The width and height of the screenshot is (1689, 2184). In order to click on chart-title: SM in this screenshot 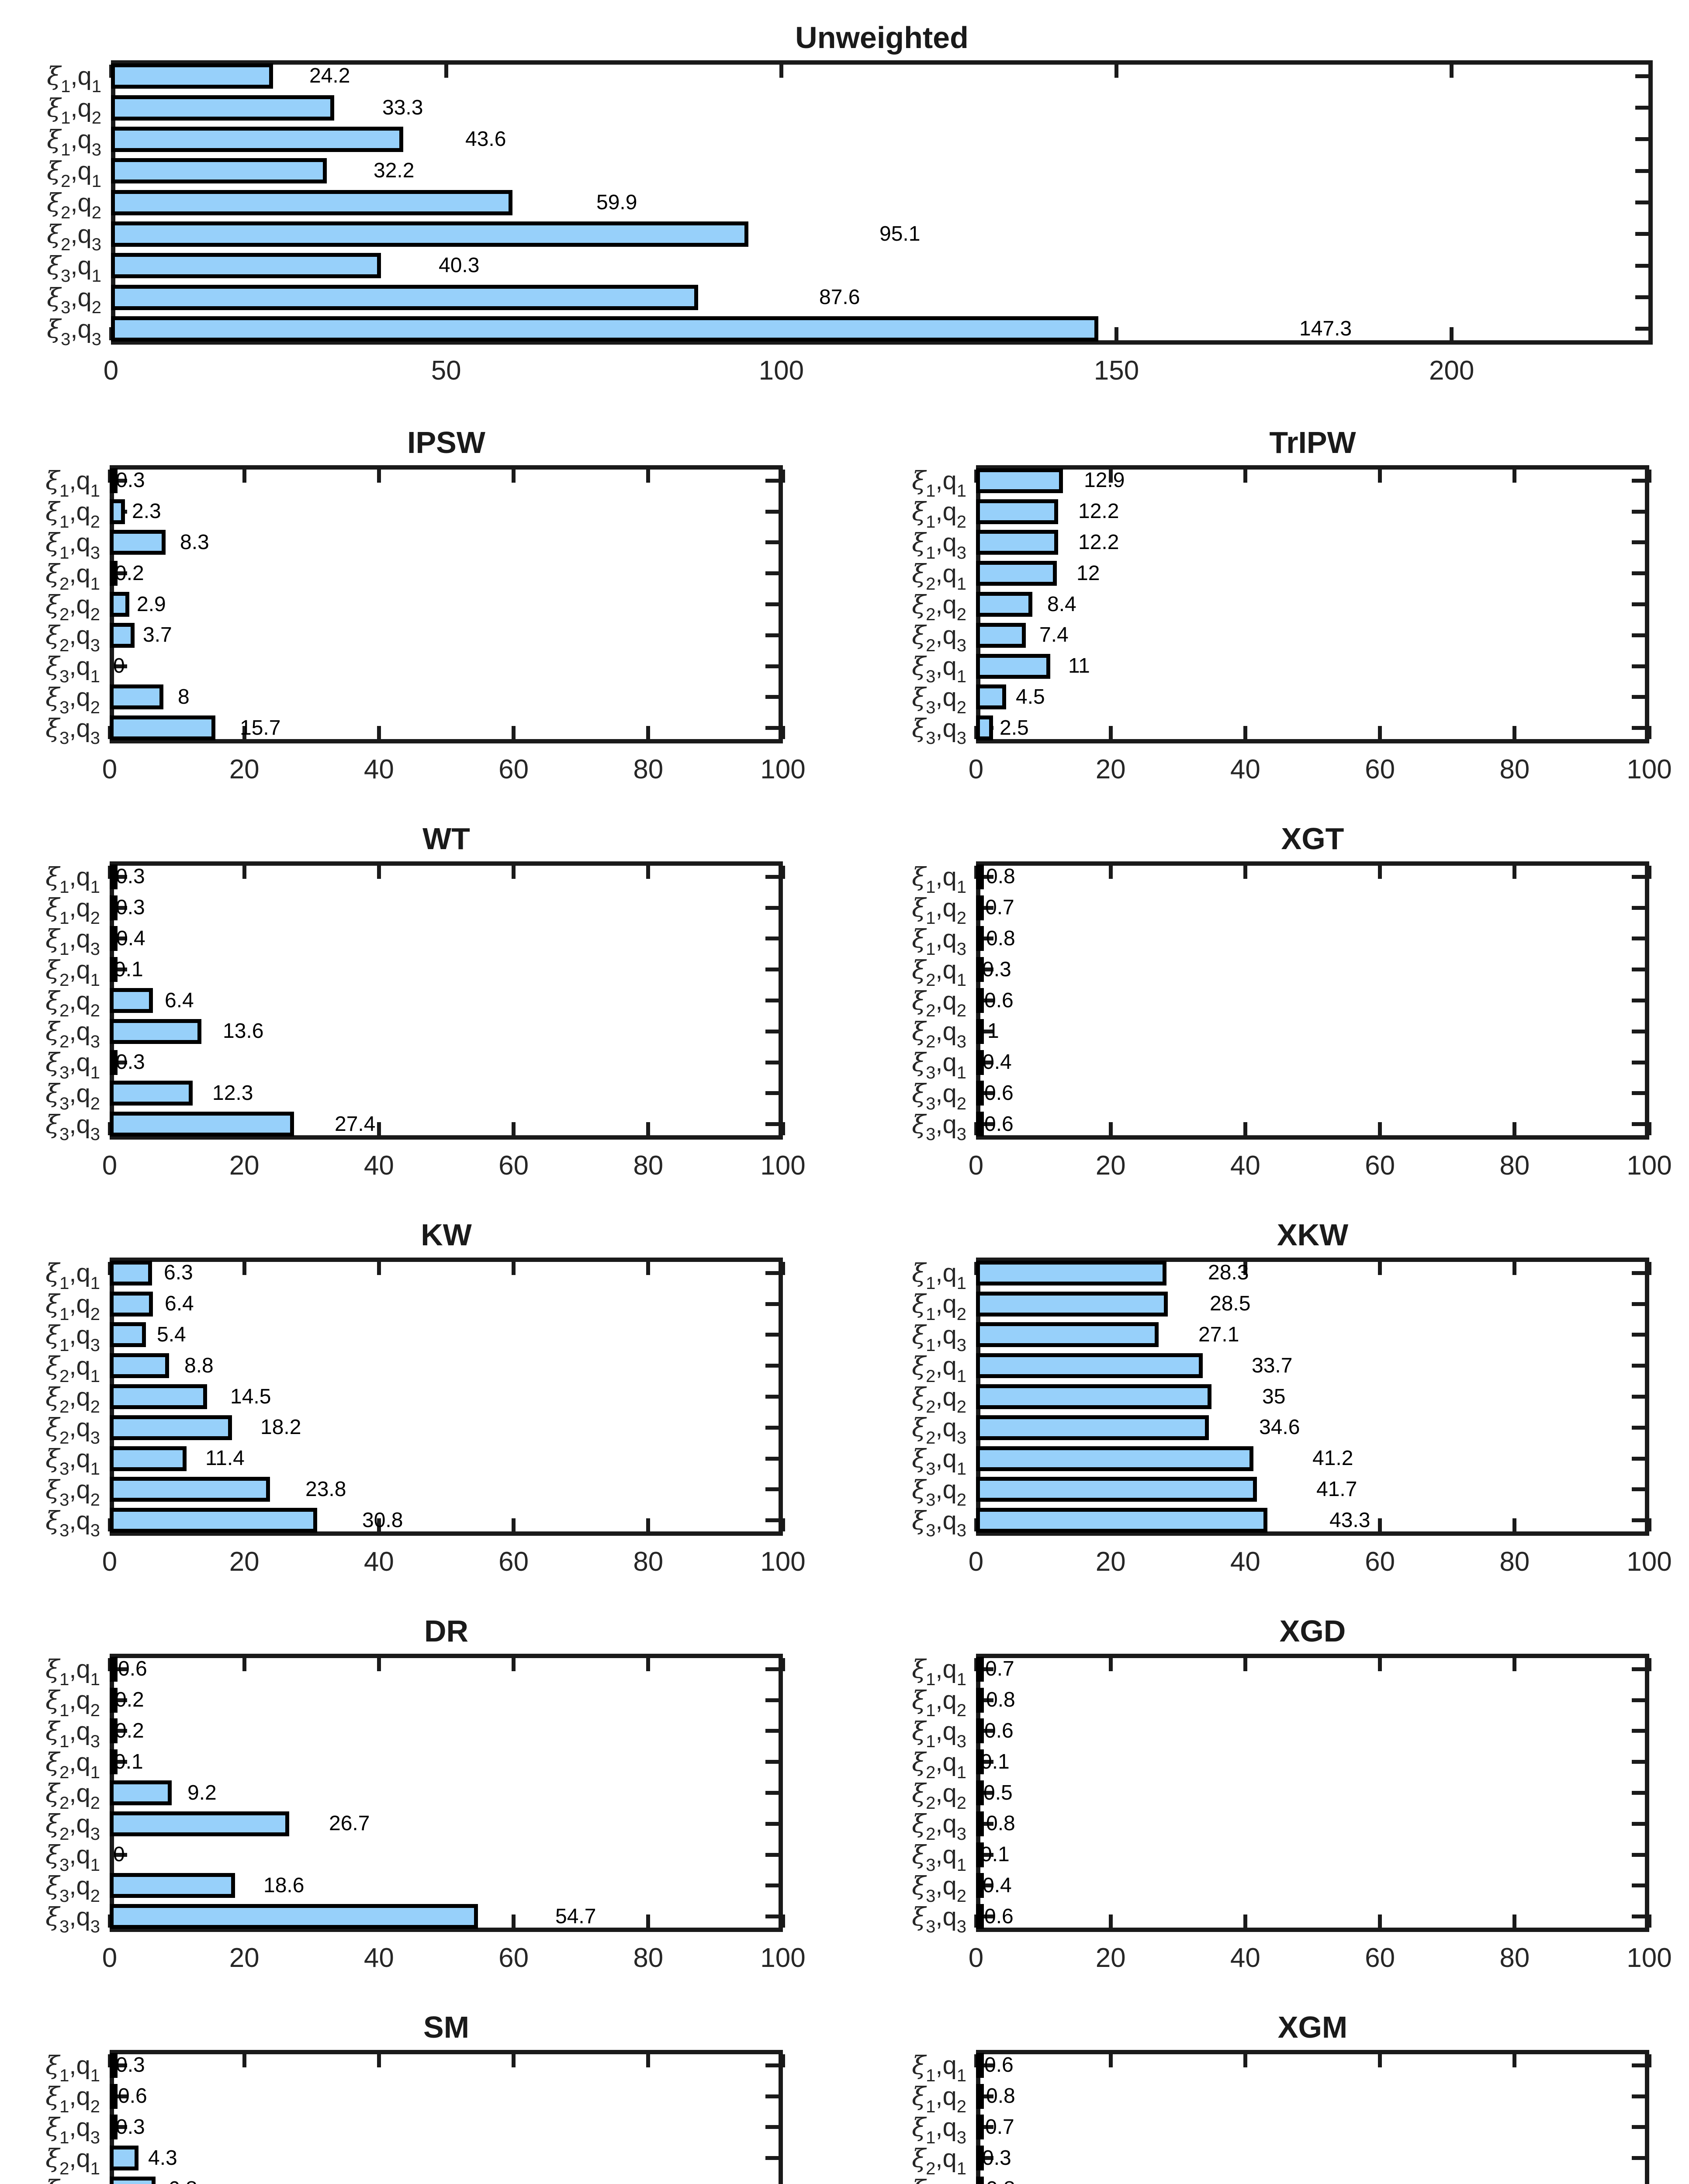, I will do `click(446, 2027)`.